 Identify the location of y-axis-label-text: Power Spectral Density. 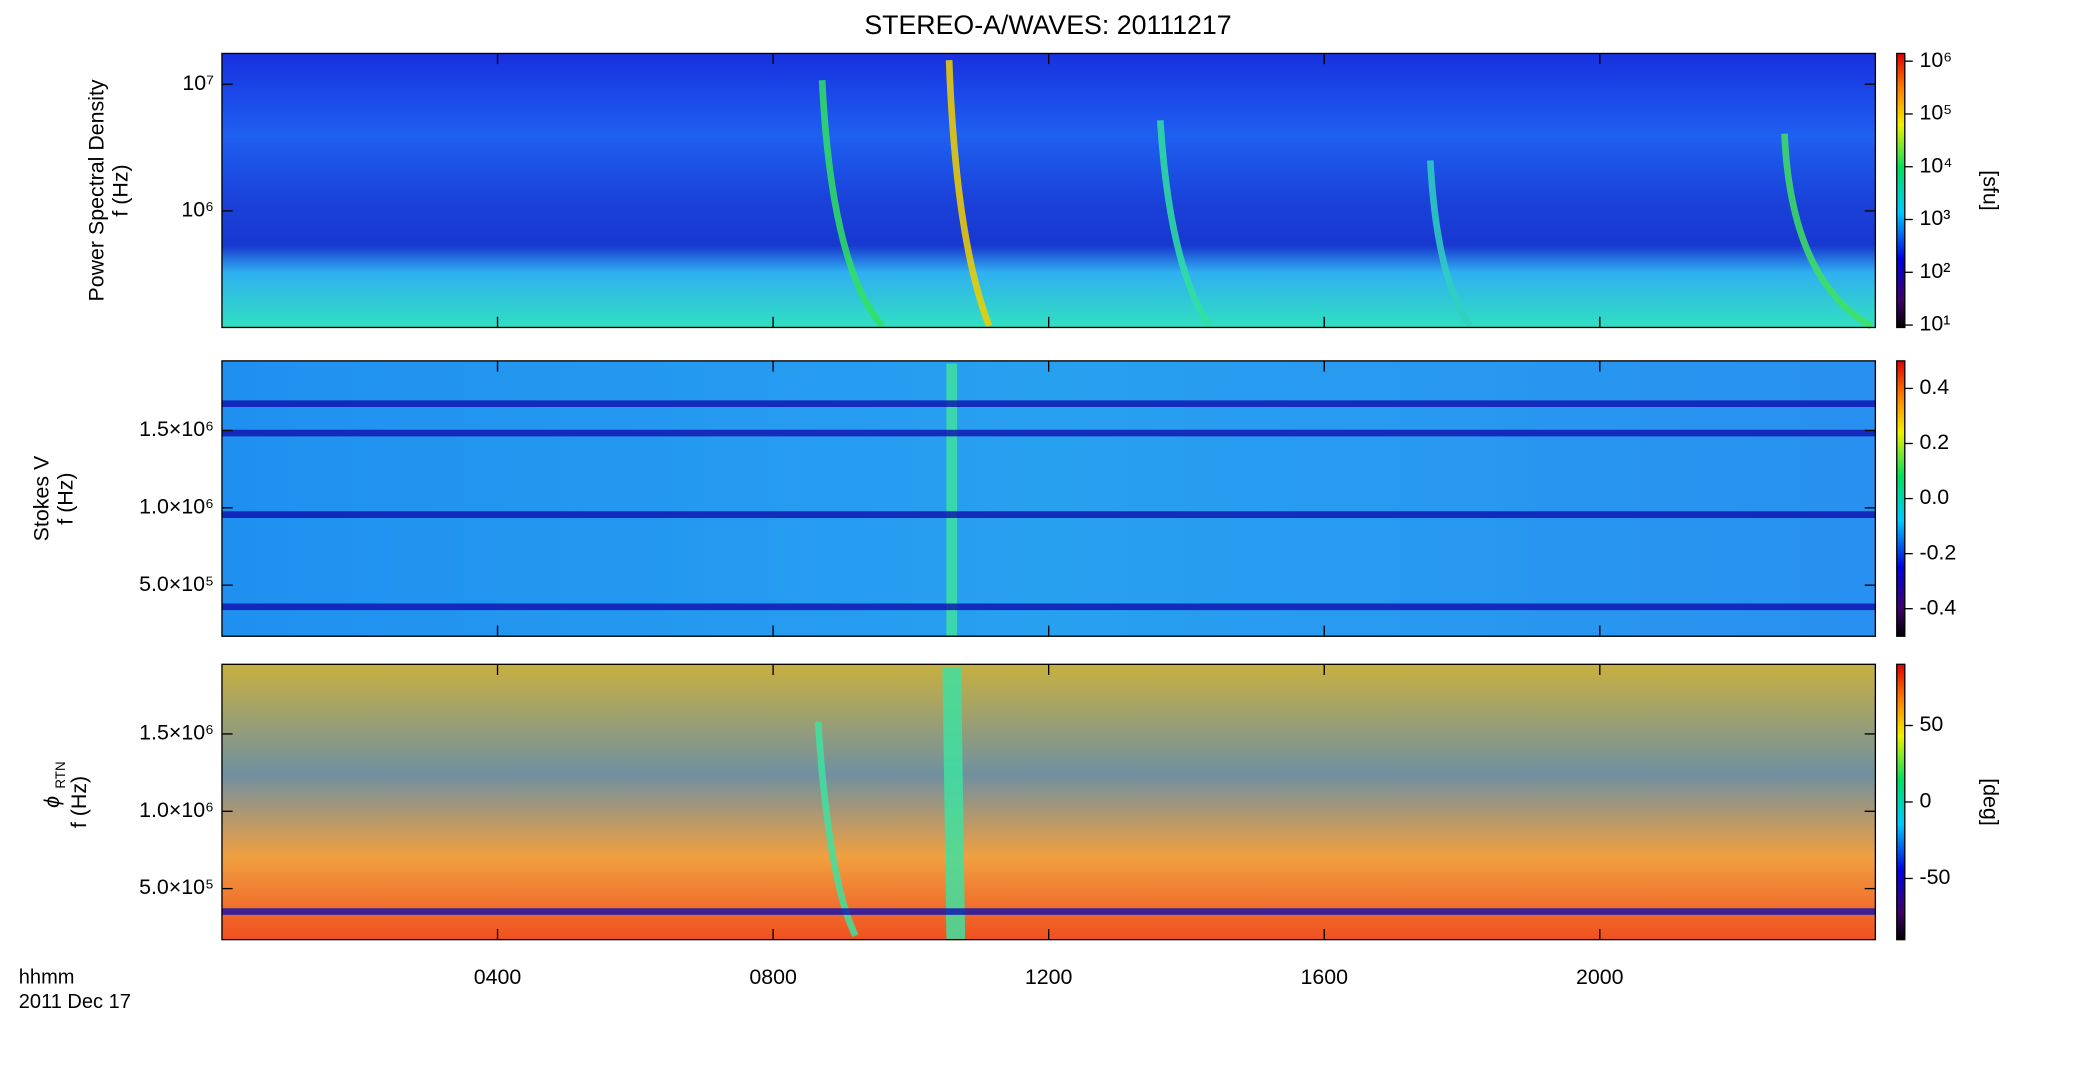
(96, 190).